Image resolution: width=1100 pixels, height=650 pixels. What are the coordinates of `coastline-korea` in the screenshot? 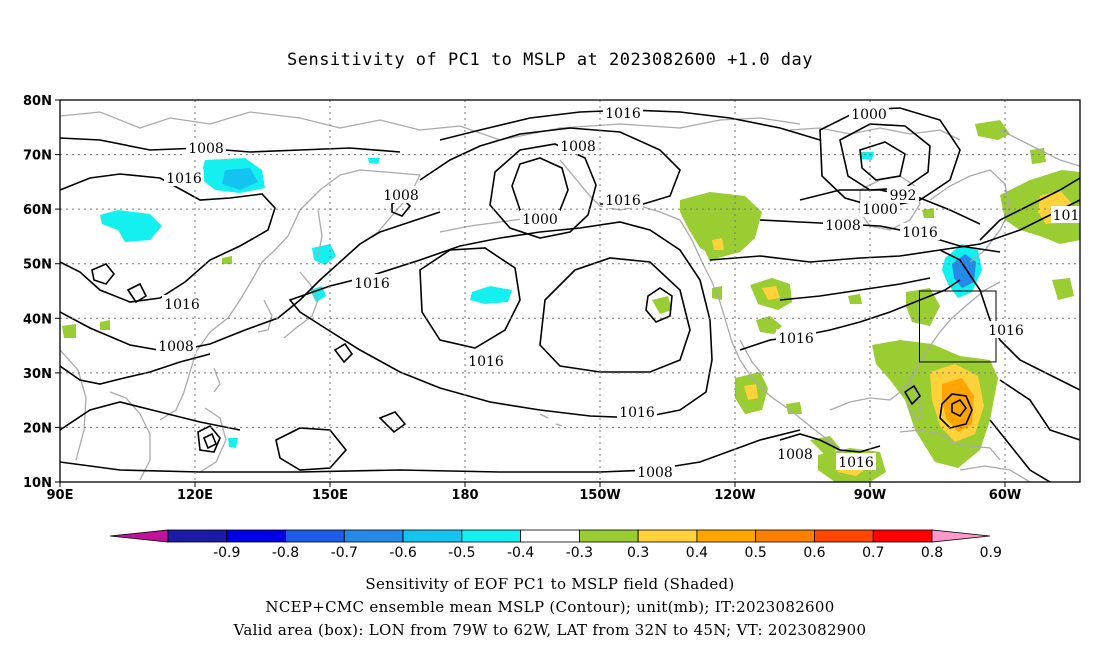 It's located at (265, 316).